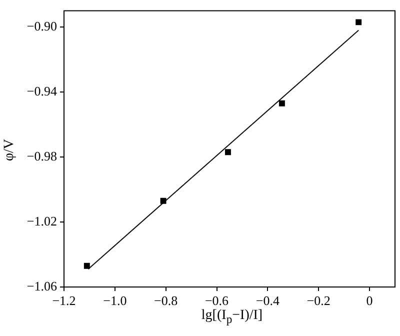 This screenshot has height=336, width=400. What do you see at coordinates (318, 300) in the screenshot?
I see `x-tick-label: −0.2` at bounding box center [318, 300].